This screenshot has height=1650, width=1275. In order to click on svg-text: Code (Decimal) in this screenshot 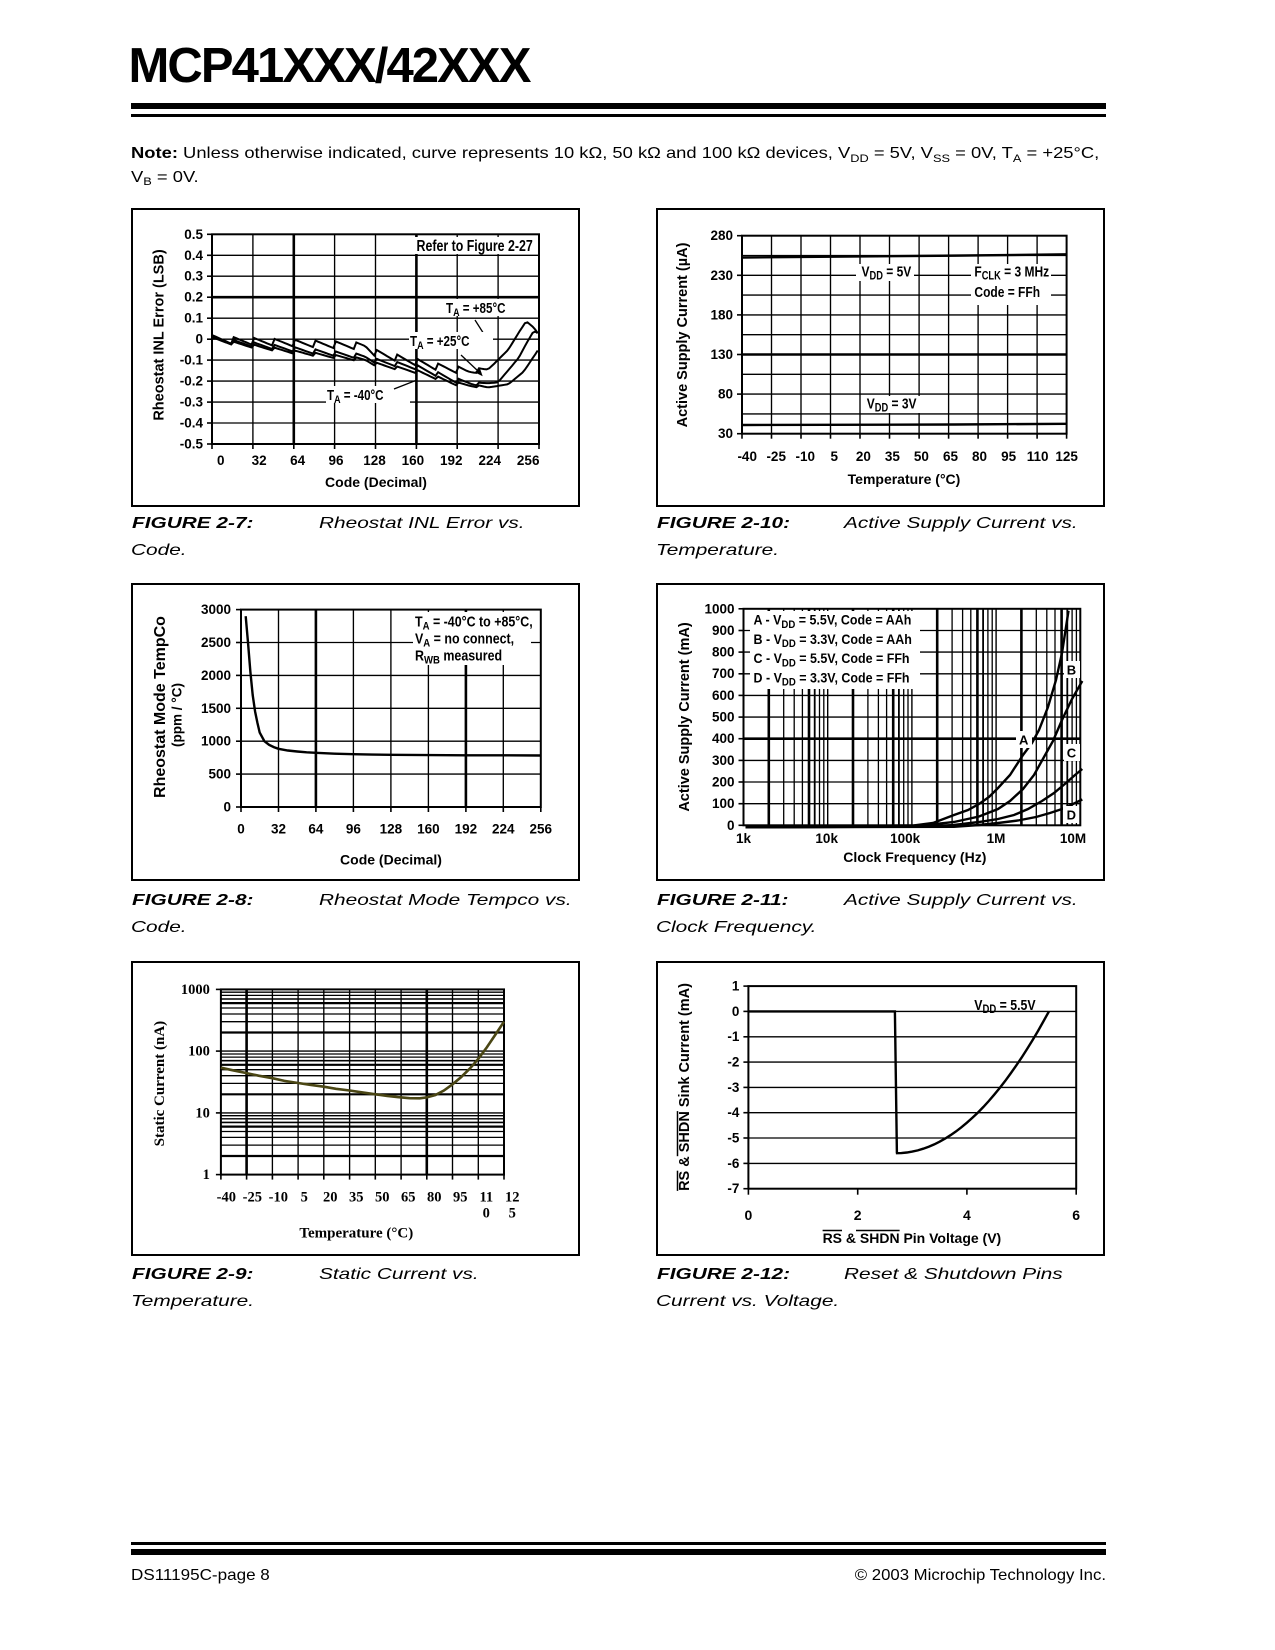, I will do `click(391, 860)`.